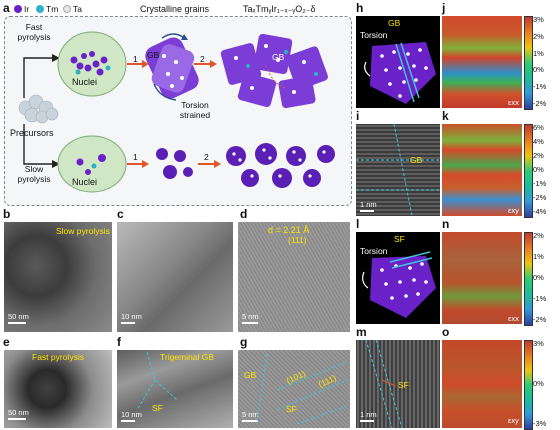 The image size is (560, 430). I want to click on scale-label-i: 1 nm, so click(368, 204).